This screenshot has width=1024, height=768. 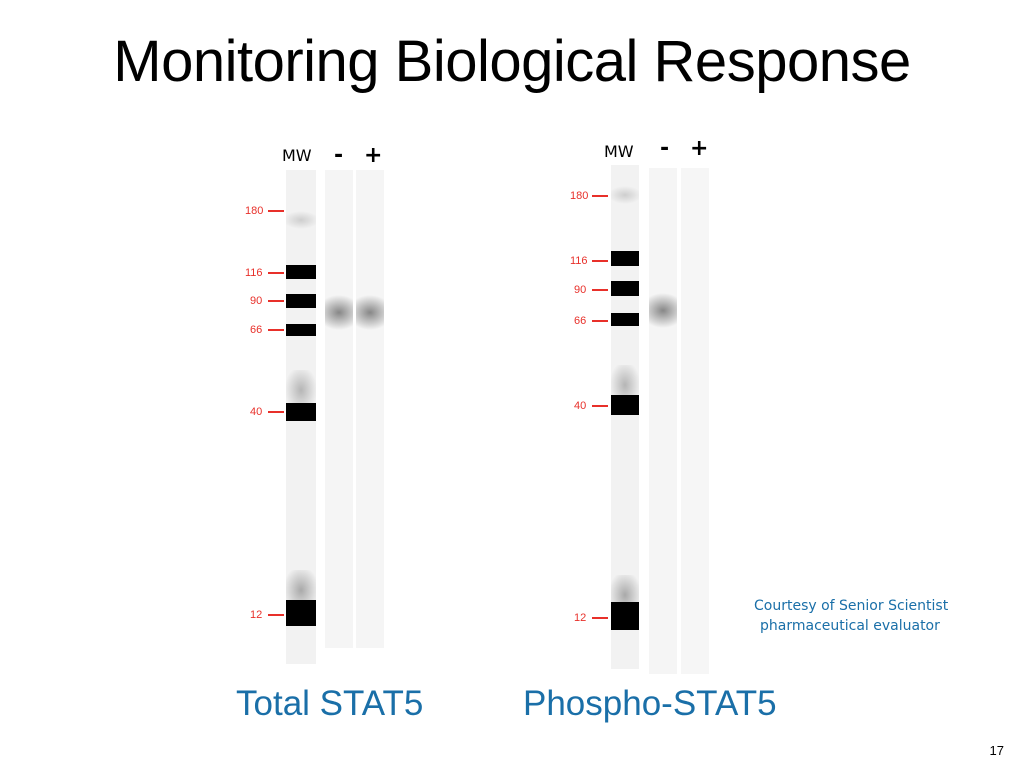 What do you see at coordinates (851, 606) in the screenshot?
I see `credit-line-1: Courtesy of Senior Scientist` at bounding box center [851, 606].